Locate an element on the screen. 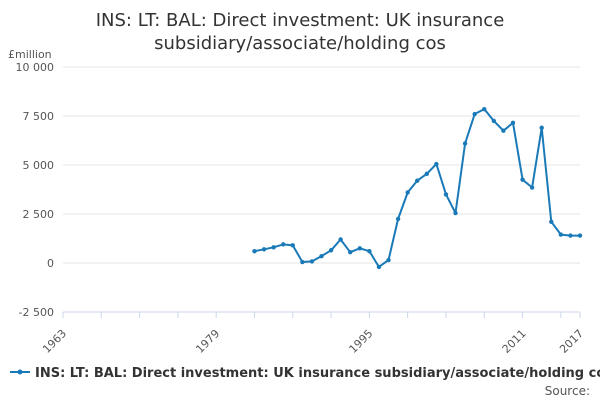  y-tick-label: 5 000 is located at coordinates (39, 165).